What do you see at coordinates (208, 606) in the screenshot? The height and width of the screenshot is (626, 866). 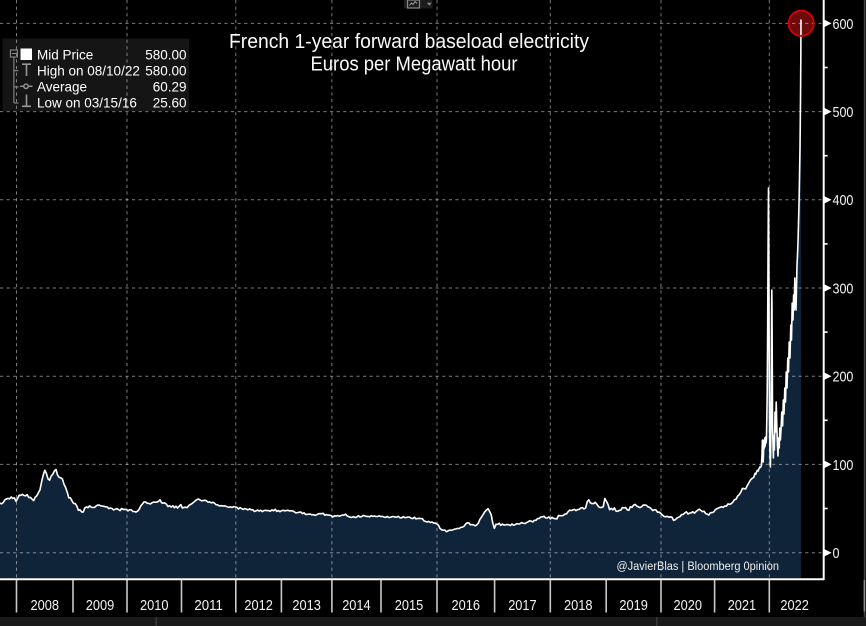 I see `svg-text: 2011` at bounding box center [208, 606].